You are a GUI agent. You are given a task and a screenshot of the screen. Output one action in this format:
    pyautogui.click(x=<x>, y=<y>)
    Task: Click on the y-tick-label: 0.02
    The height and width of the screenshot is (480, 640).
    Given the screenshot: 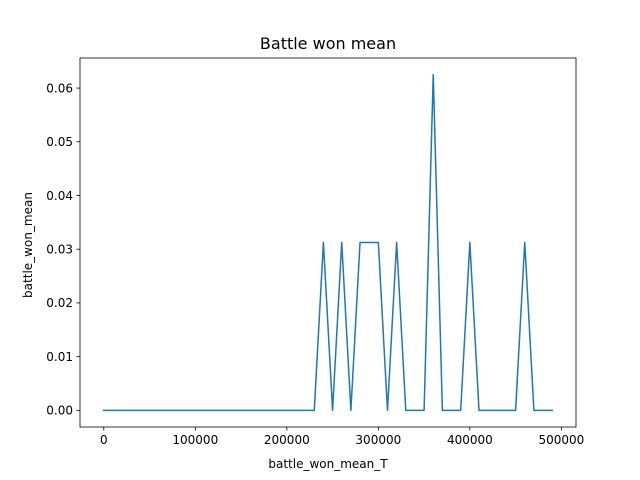 What is the action you would take?
    pyautogui.click(x=59, y=303)
    